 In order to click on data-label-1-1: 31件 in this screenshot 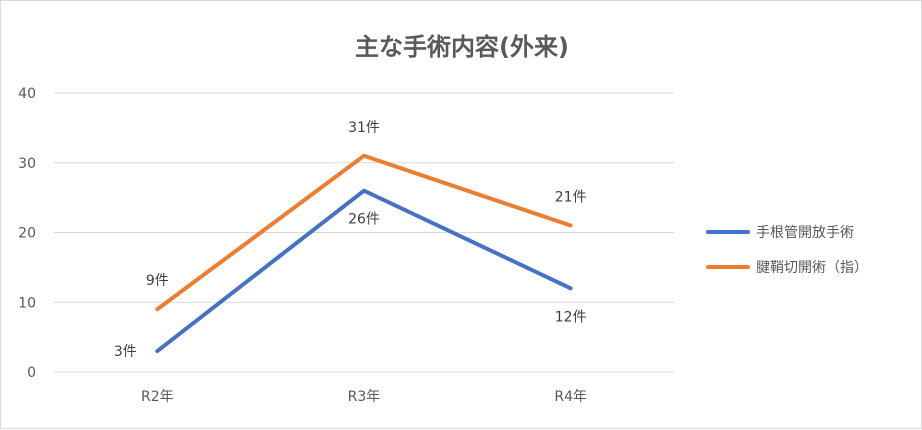, I will do `click(364, 128)`.